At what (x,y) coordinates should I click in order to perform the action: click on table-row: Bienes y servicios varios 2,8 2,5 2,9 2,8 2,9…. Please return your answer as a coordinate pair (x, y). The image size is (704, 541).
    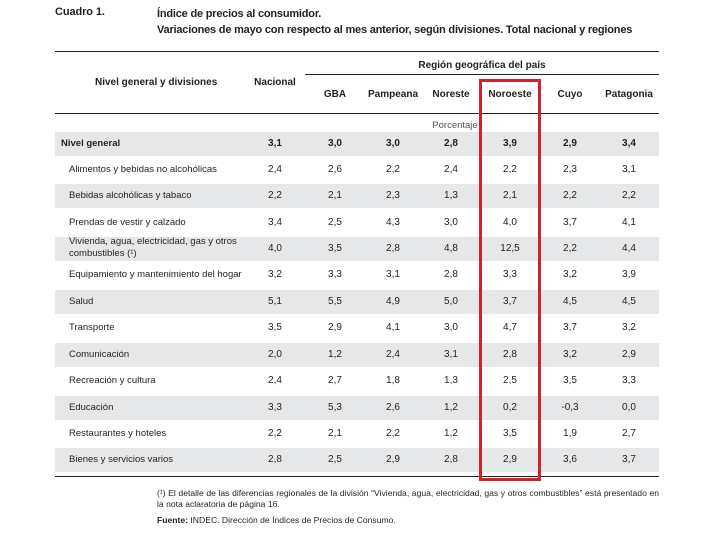
    Looking at the image, I should click on (357, 460).